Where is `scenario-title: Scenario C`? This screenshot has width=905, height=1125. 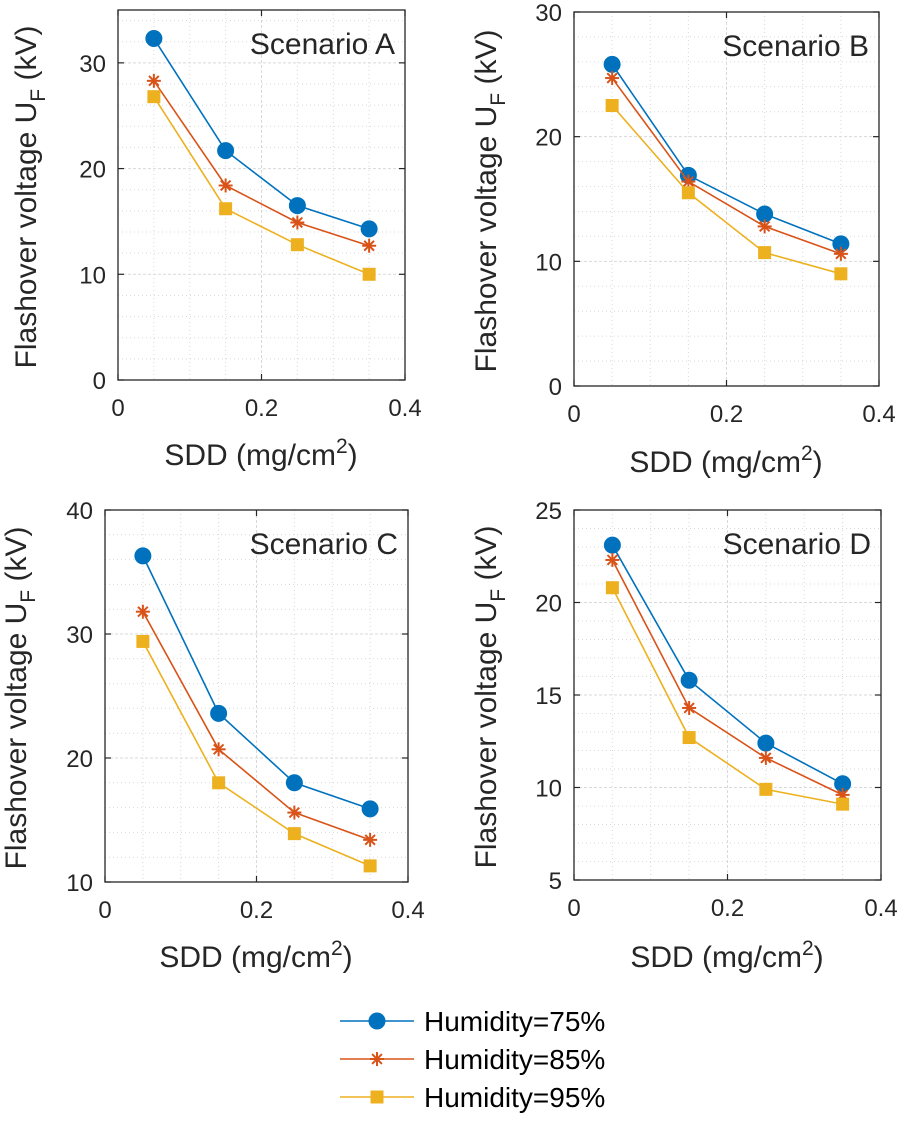 scenario-title: Scenario C is located at coordinates (324, 544).